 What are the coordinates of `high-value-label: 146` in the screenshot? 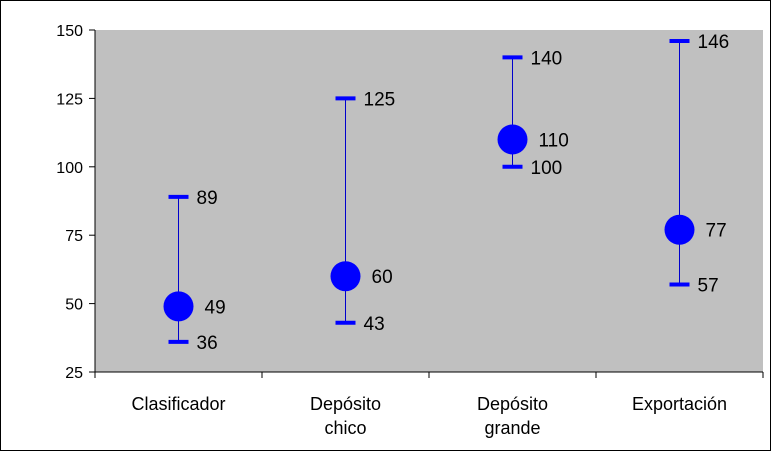 It's located at (714, 42).